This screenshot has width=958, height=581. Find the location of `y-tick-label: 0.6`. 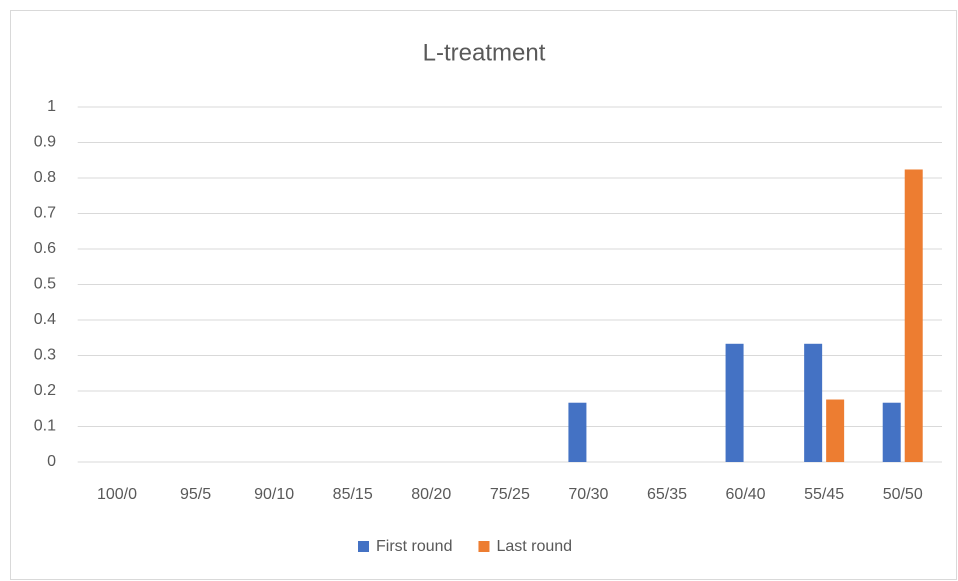

y-tick-label: 0.6 is located at coordinates (45, 248).